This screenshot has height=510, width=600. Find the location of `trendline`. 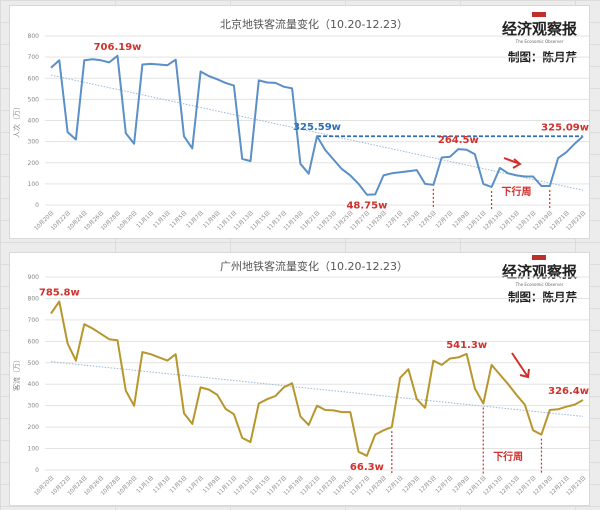

trendline is located at coordinates (317, 389).